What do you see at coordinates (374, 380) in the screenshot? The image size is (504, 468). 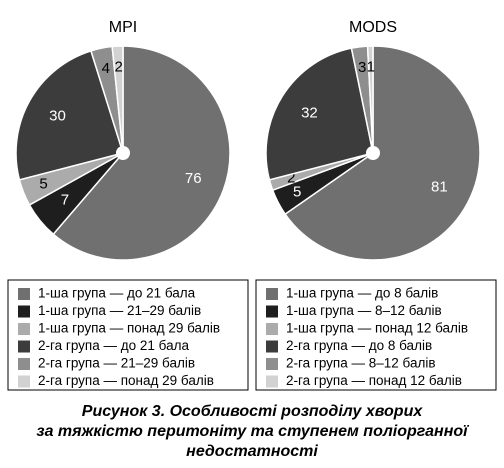 I see `legend-label: 2-га група — понад 12 балів` at bounding box center [374, 380].